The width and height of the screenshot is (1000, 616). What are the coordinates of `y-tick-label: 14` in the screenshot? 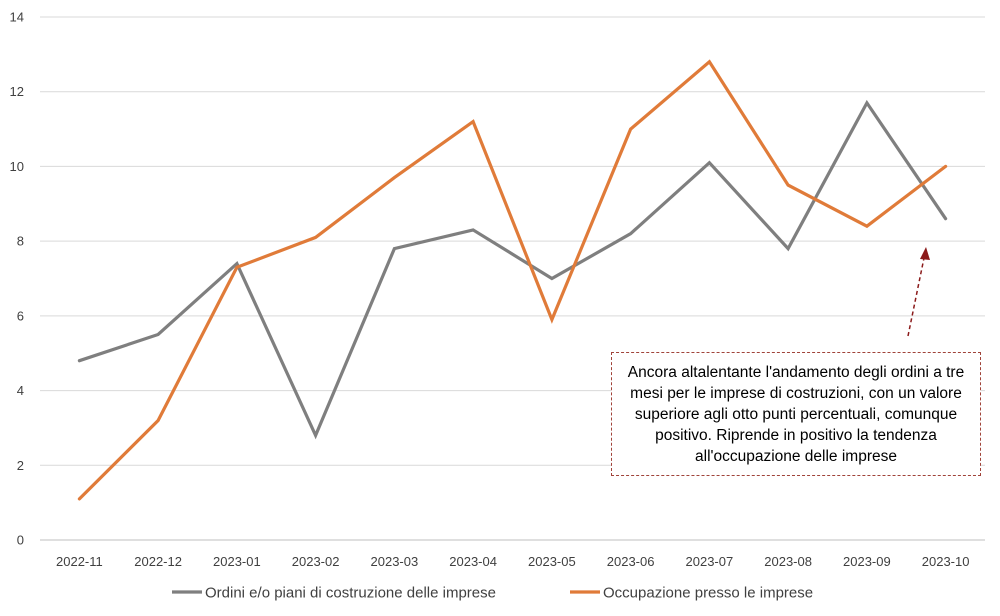 It's located at (17, 17).